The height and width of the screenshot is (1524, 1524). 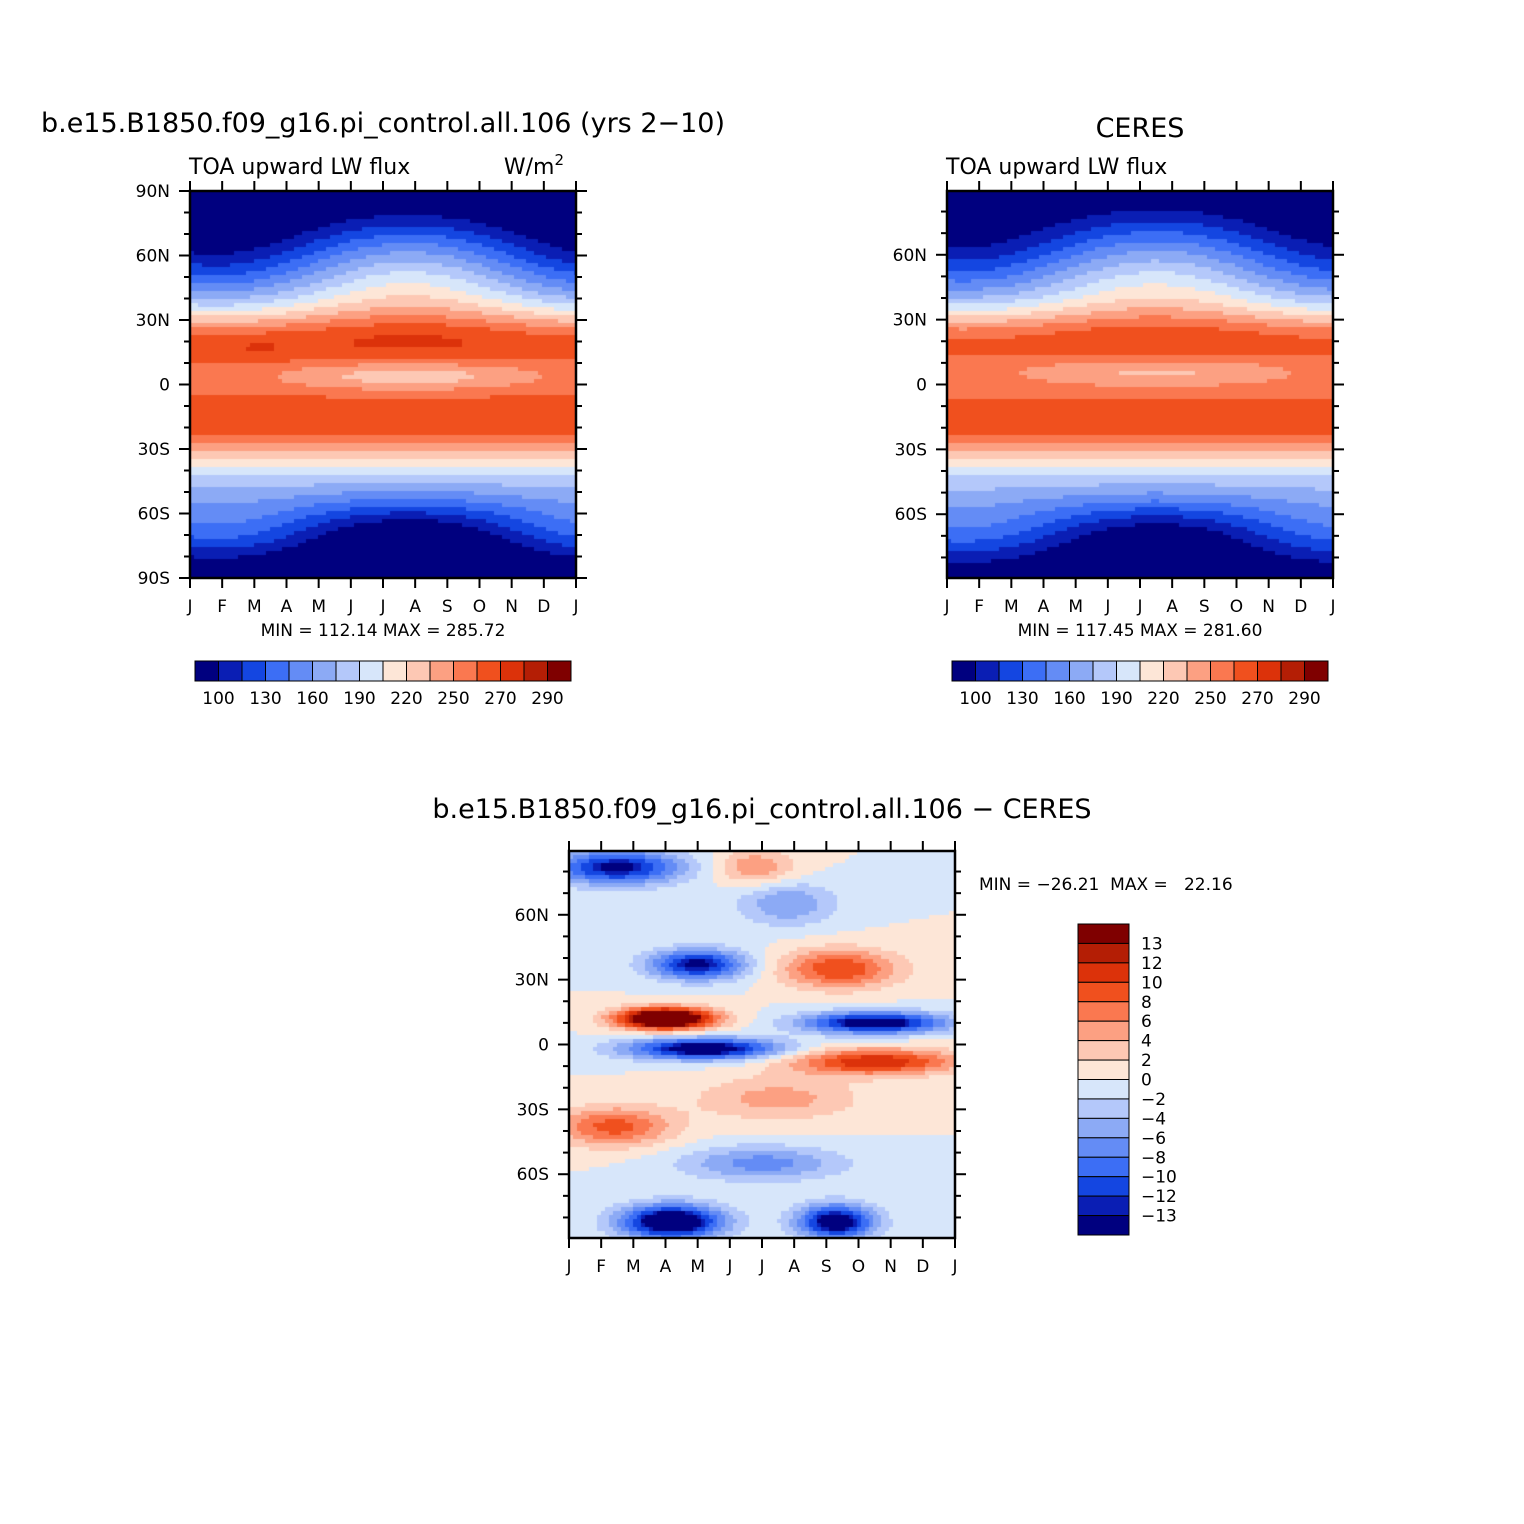 I want to click on difference-colorbar-label: −10, so click(x=1159, y=1178).